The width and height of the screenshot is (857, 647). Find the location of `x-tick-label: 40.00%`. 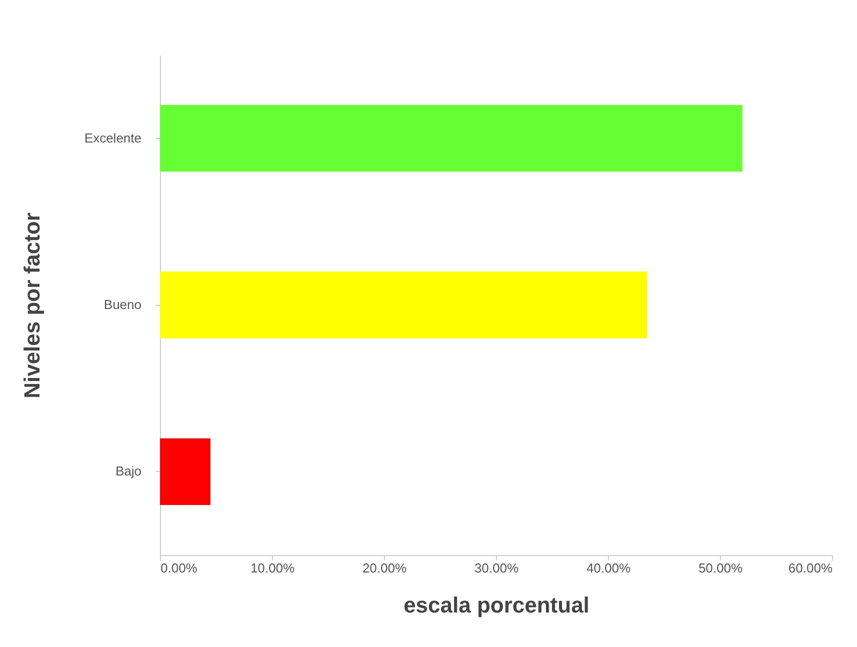

x-tick-label: 40.00% is located at coordinates (608, 568).